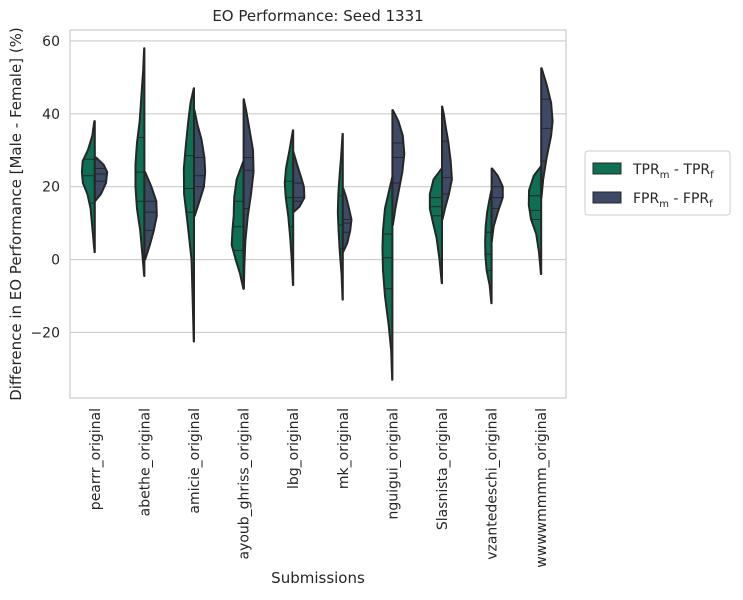 The image size is (743, 600). What do you see at coordinates (248, 194) in the screenshot?
I see `violin-fpr-ayoub_ghriss_original` at bounding box center [248, 194].